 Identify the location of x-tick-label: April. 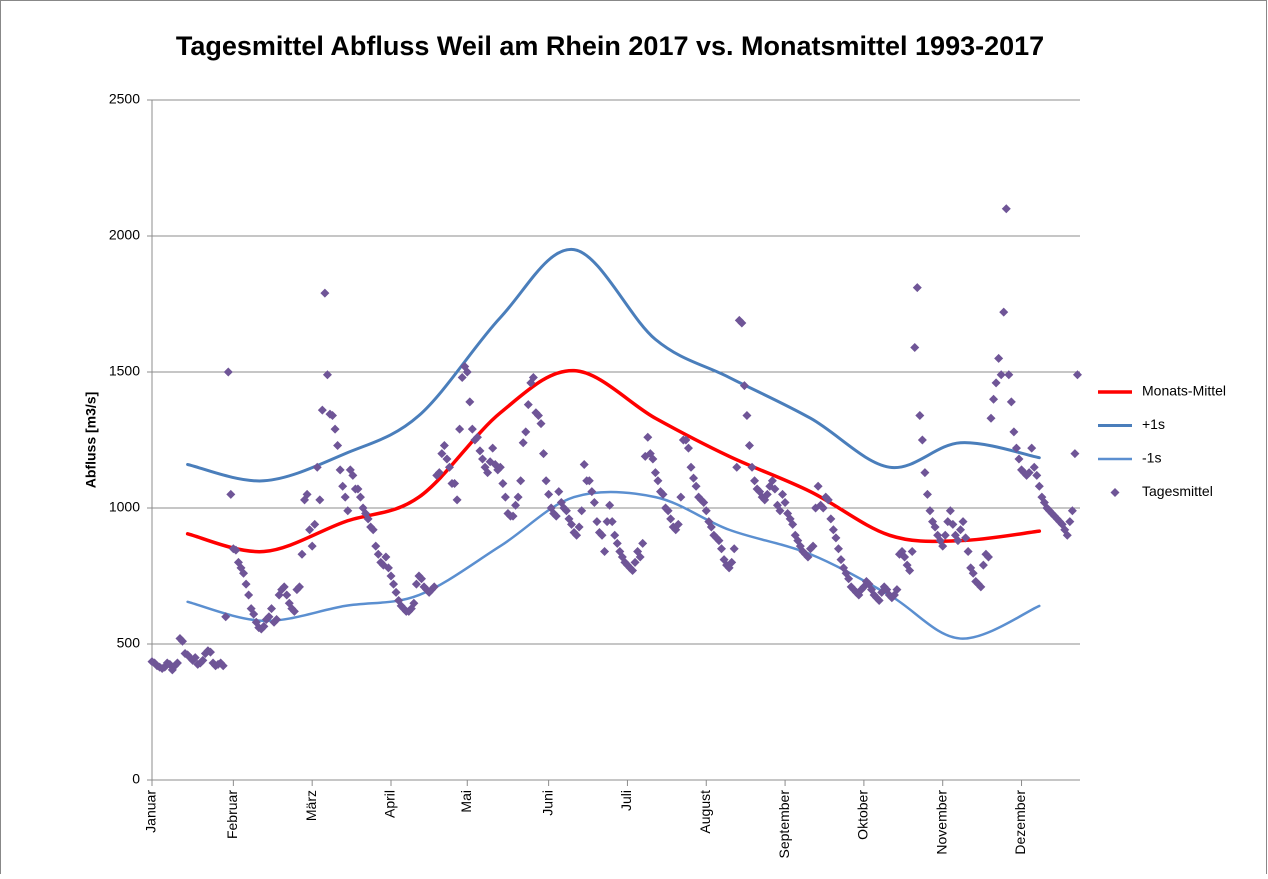
(390, 804).